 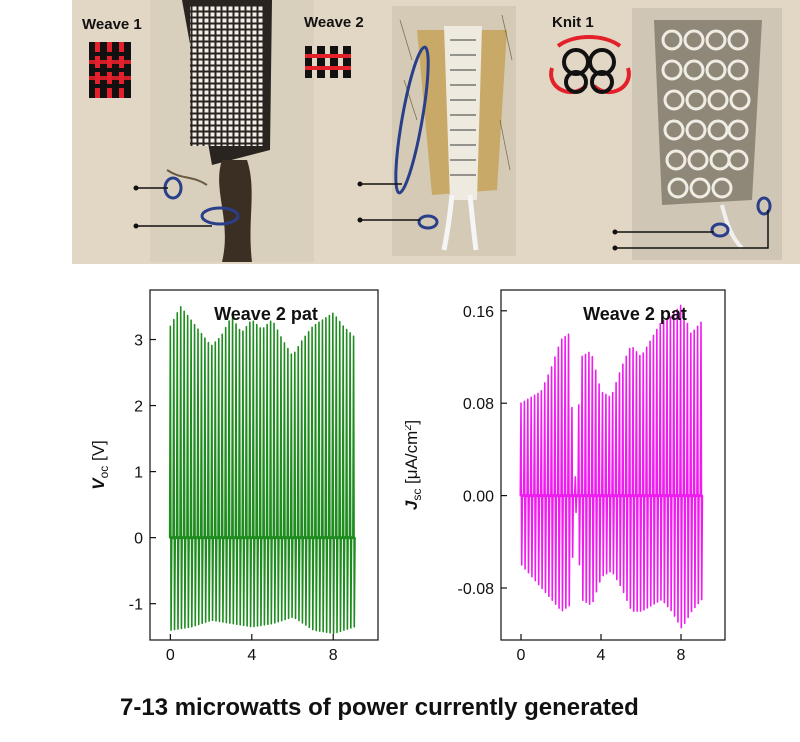 I want to click on y-tick-label: 0, so click(x=138, y=539).